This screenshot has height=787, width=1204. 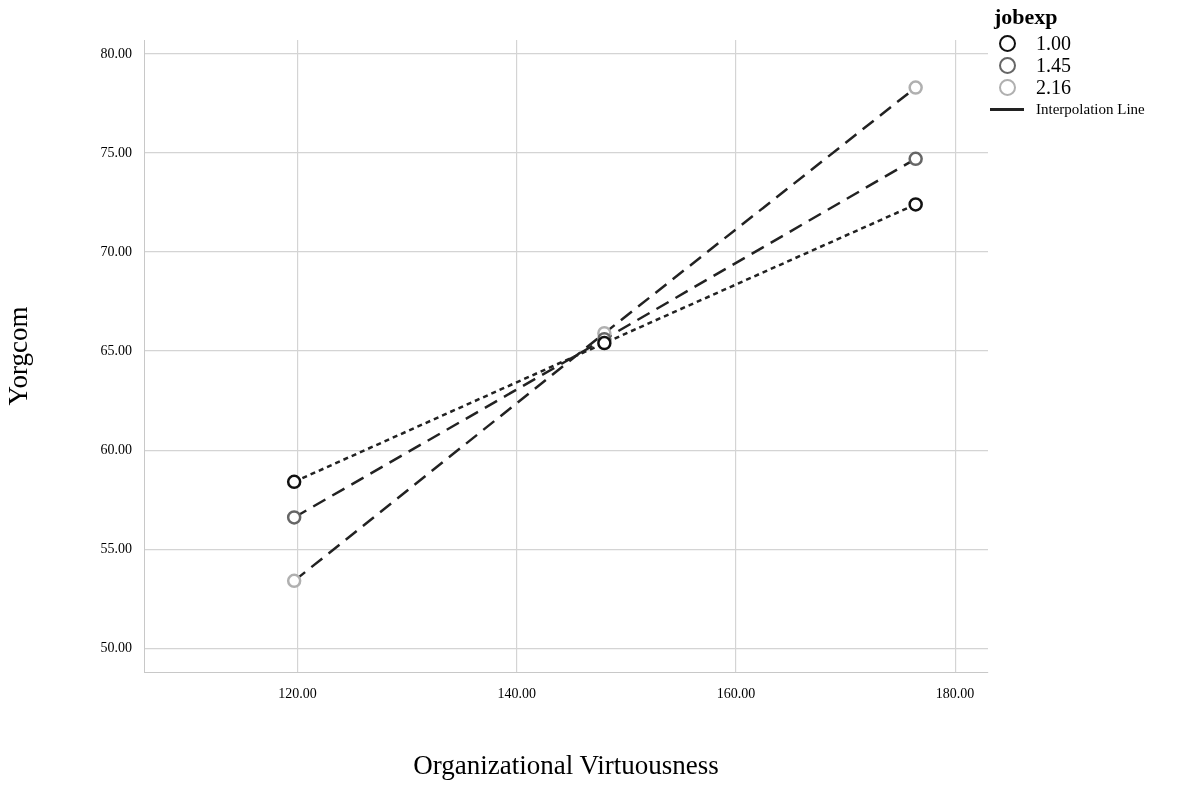 What do you see at coordinates (1090, 109) in the screenshot?
I see `legend-label: Interpolation Line` at bounding box center [1090, 109].